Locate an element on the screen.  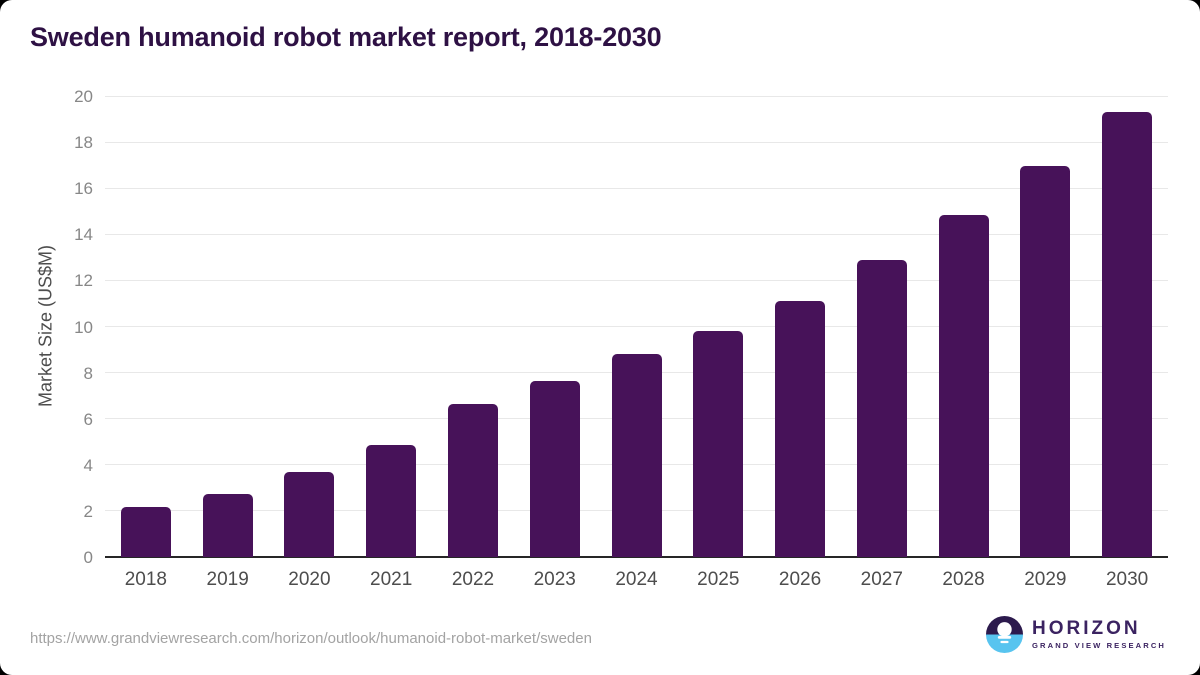
y-tick-label-14: 14 is located at coordinates (83, 235).